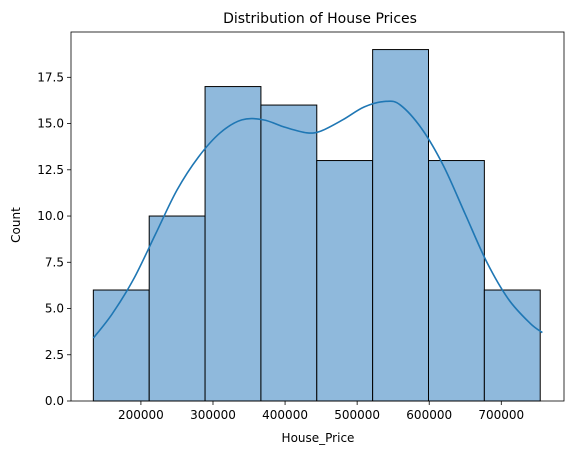 The height and width of the screenshot is (459, 576). What do you see at coordinates (54, 262) in the screenshot?
I see `y-tick-label: 7.5` at bounding box center [54, 262].